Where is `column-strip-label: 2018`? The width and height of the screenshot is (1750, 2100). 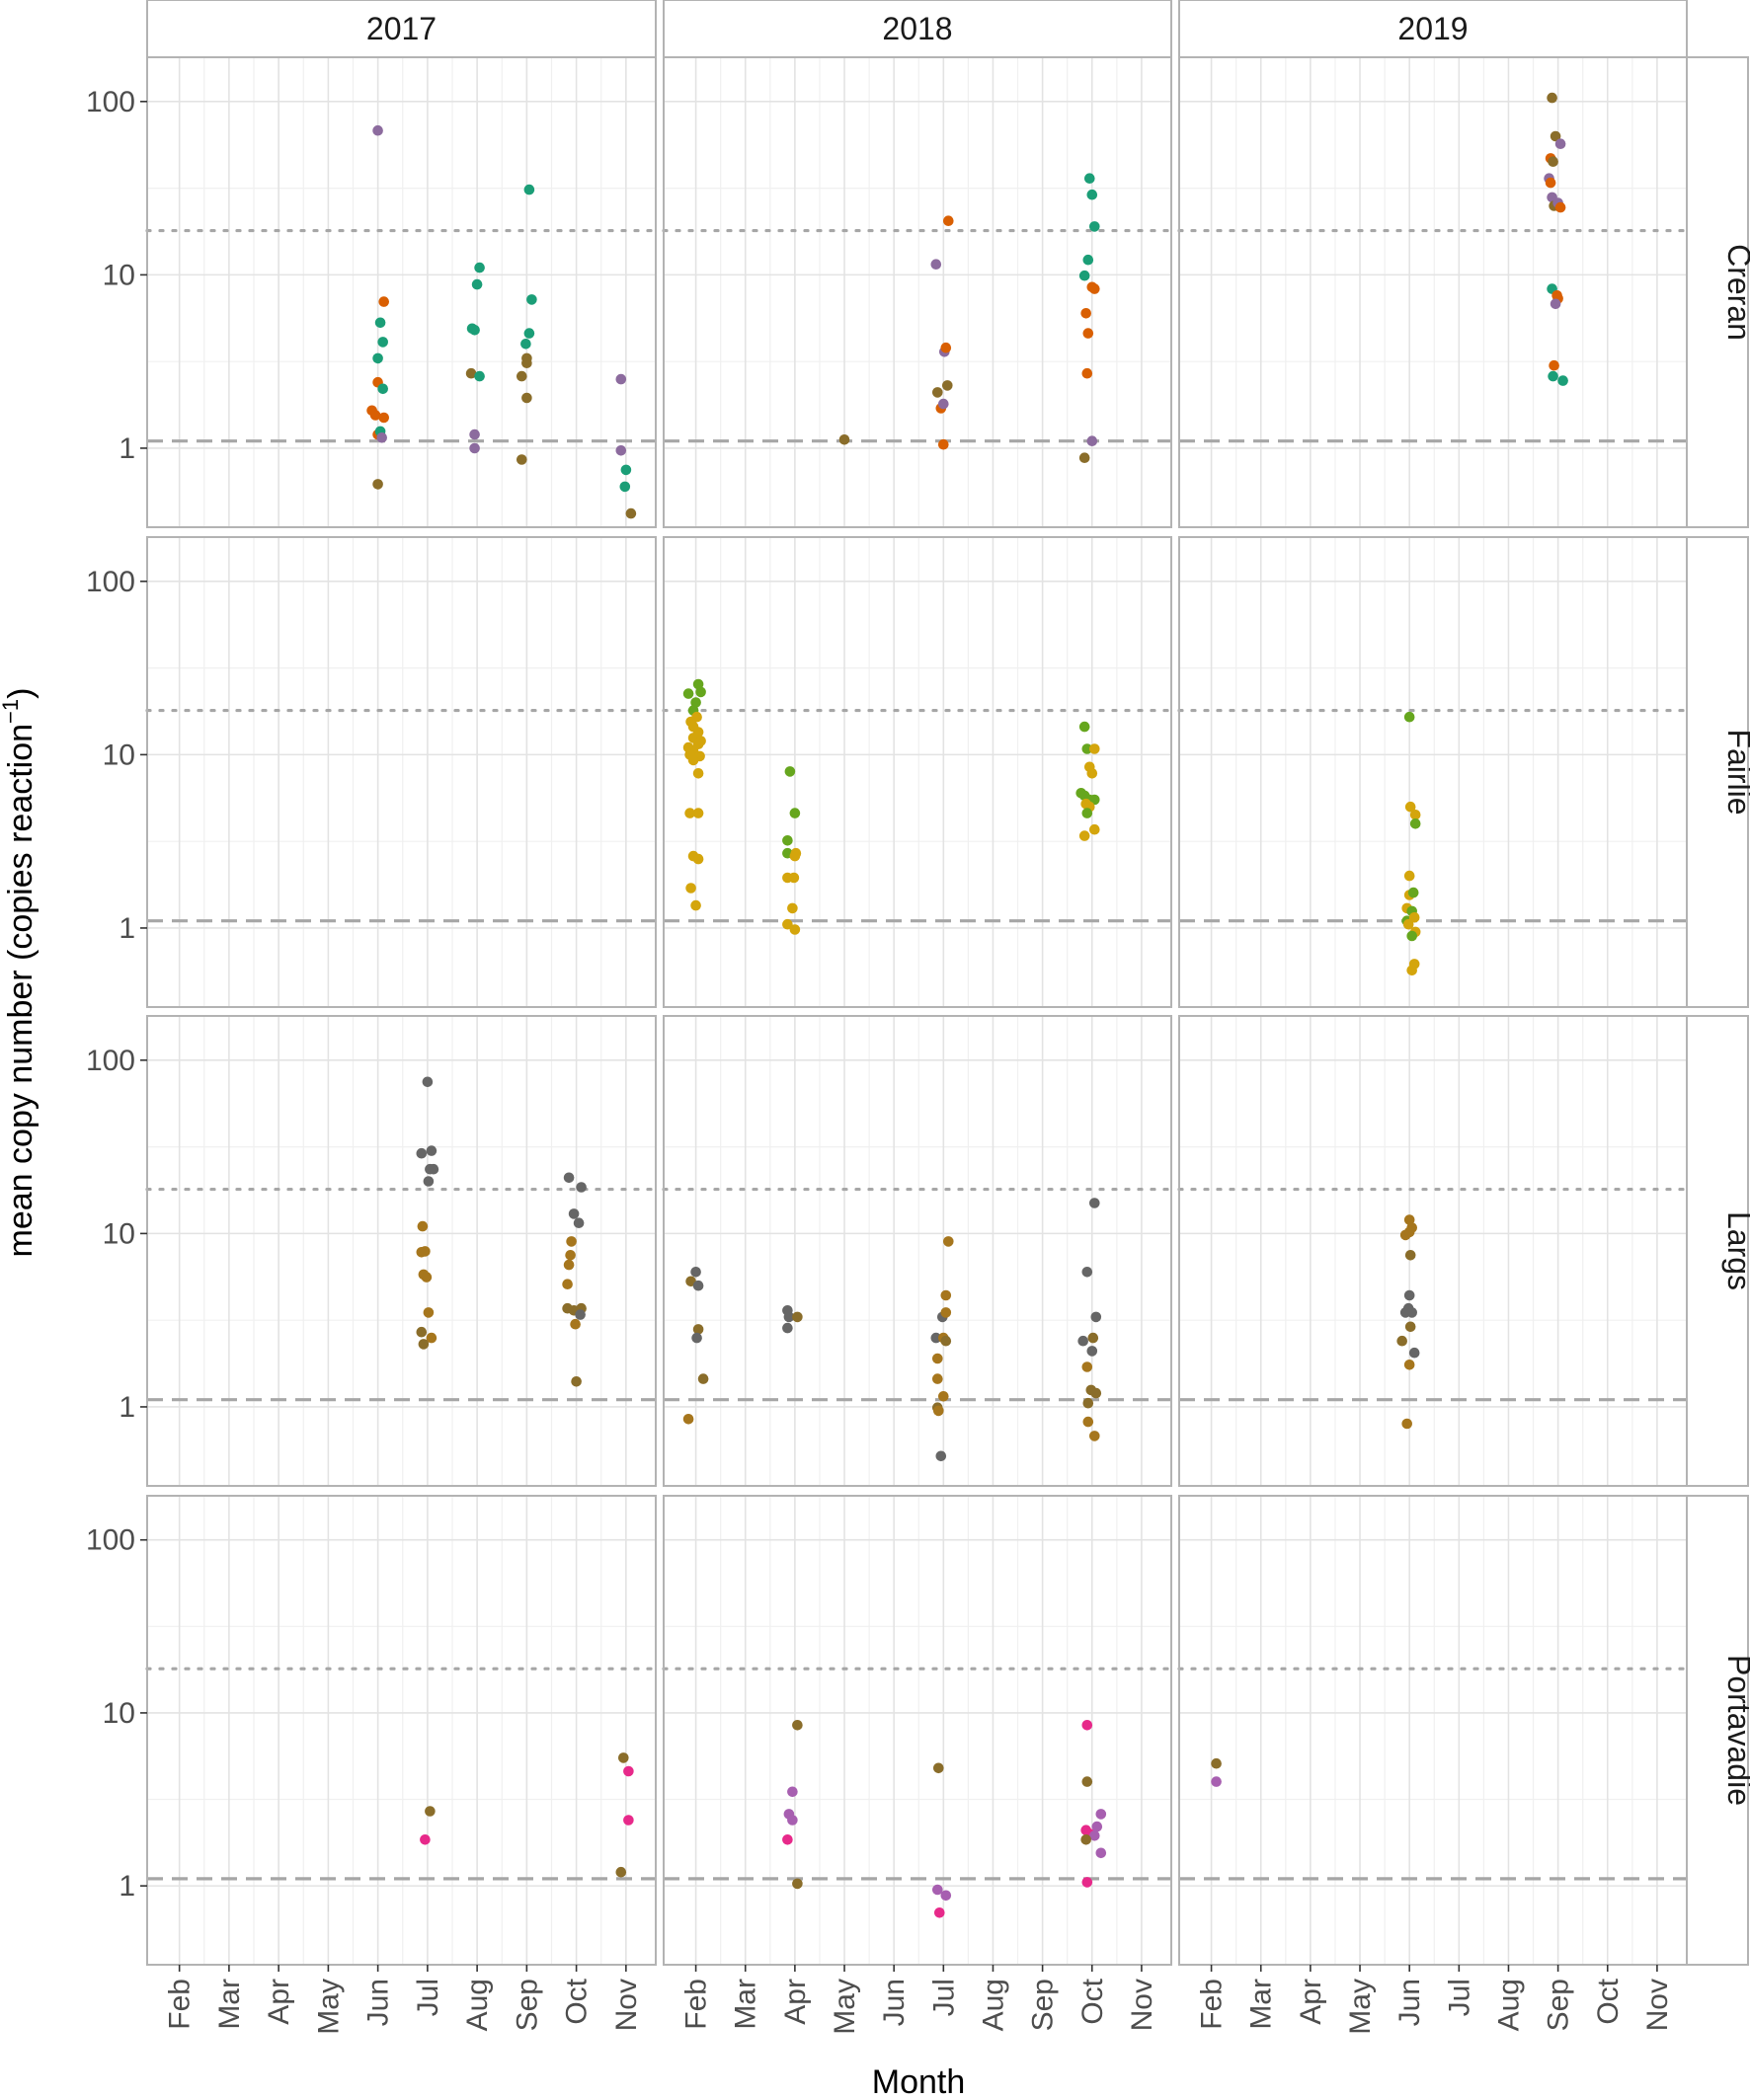
column-strip-label: 2018 is located at coordinates (917, 28).